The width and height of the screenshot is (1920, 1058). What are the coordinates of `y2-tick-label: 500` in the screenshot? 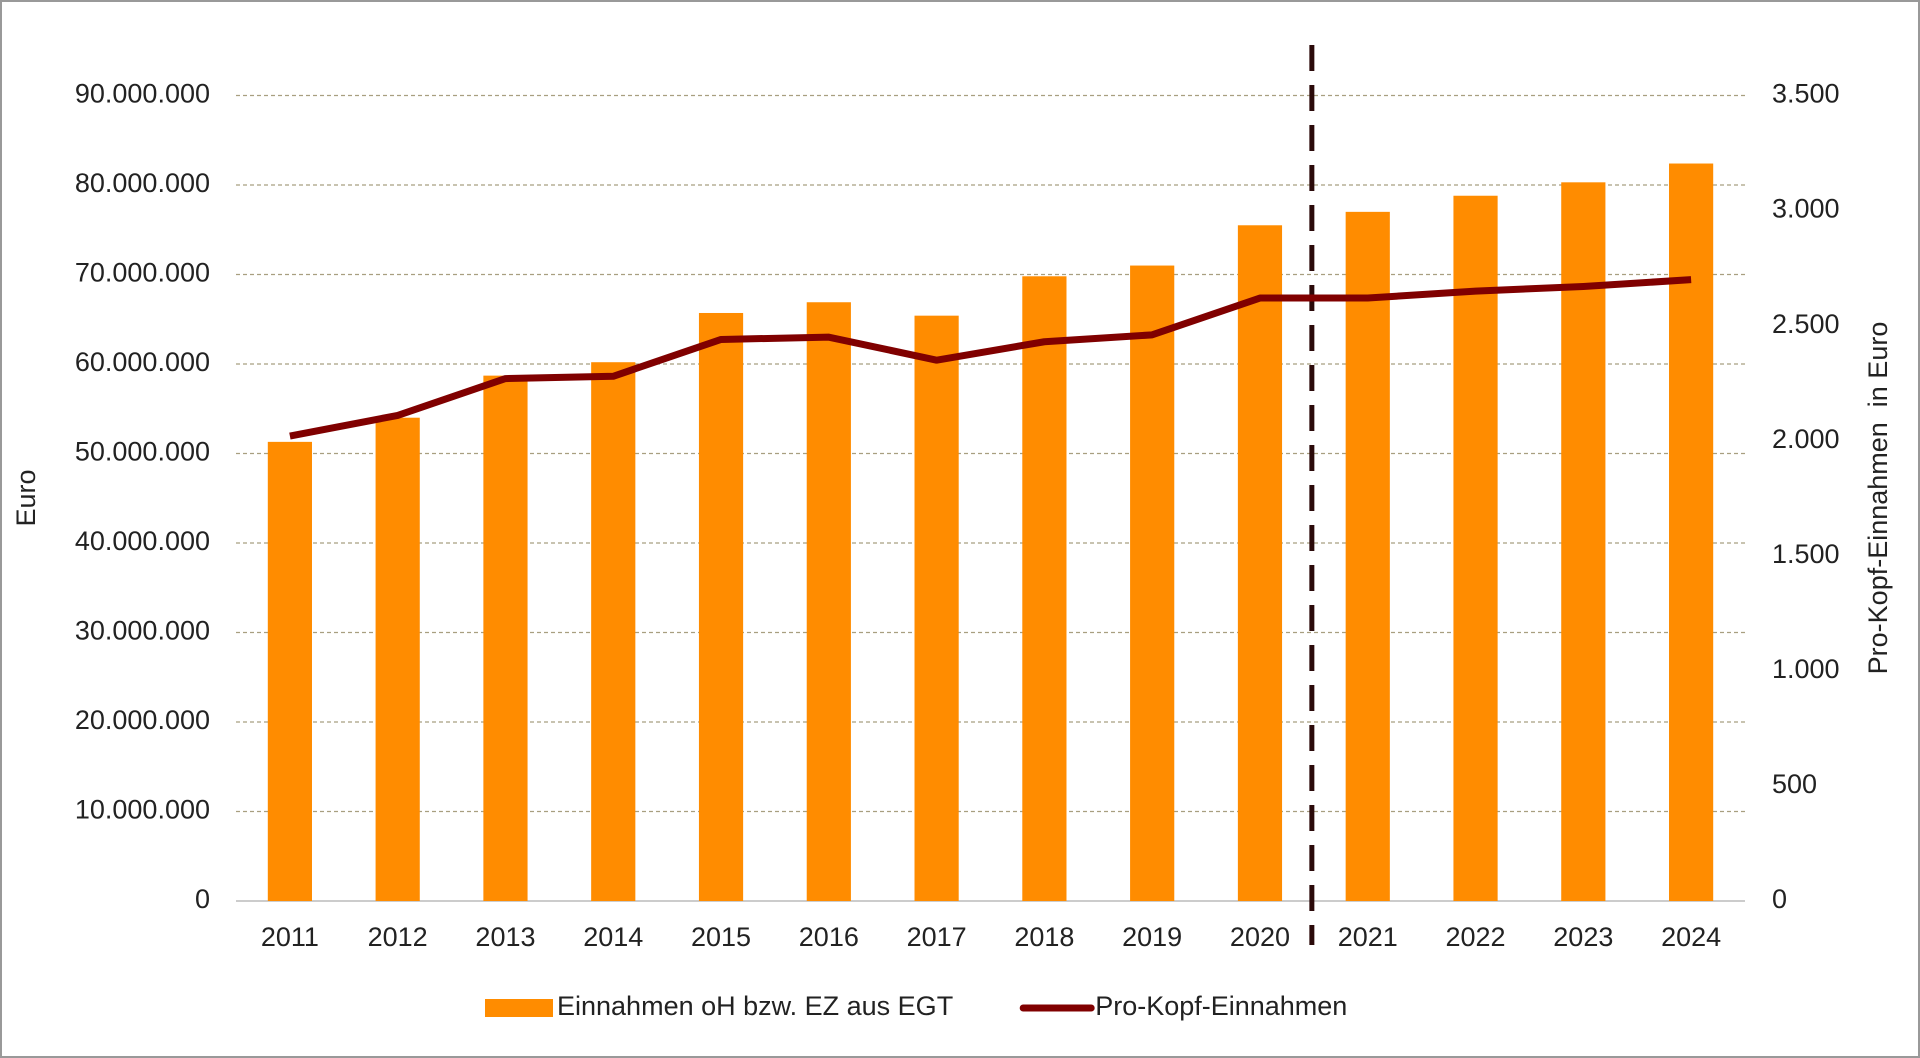 It's located at (1794, 784).